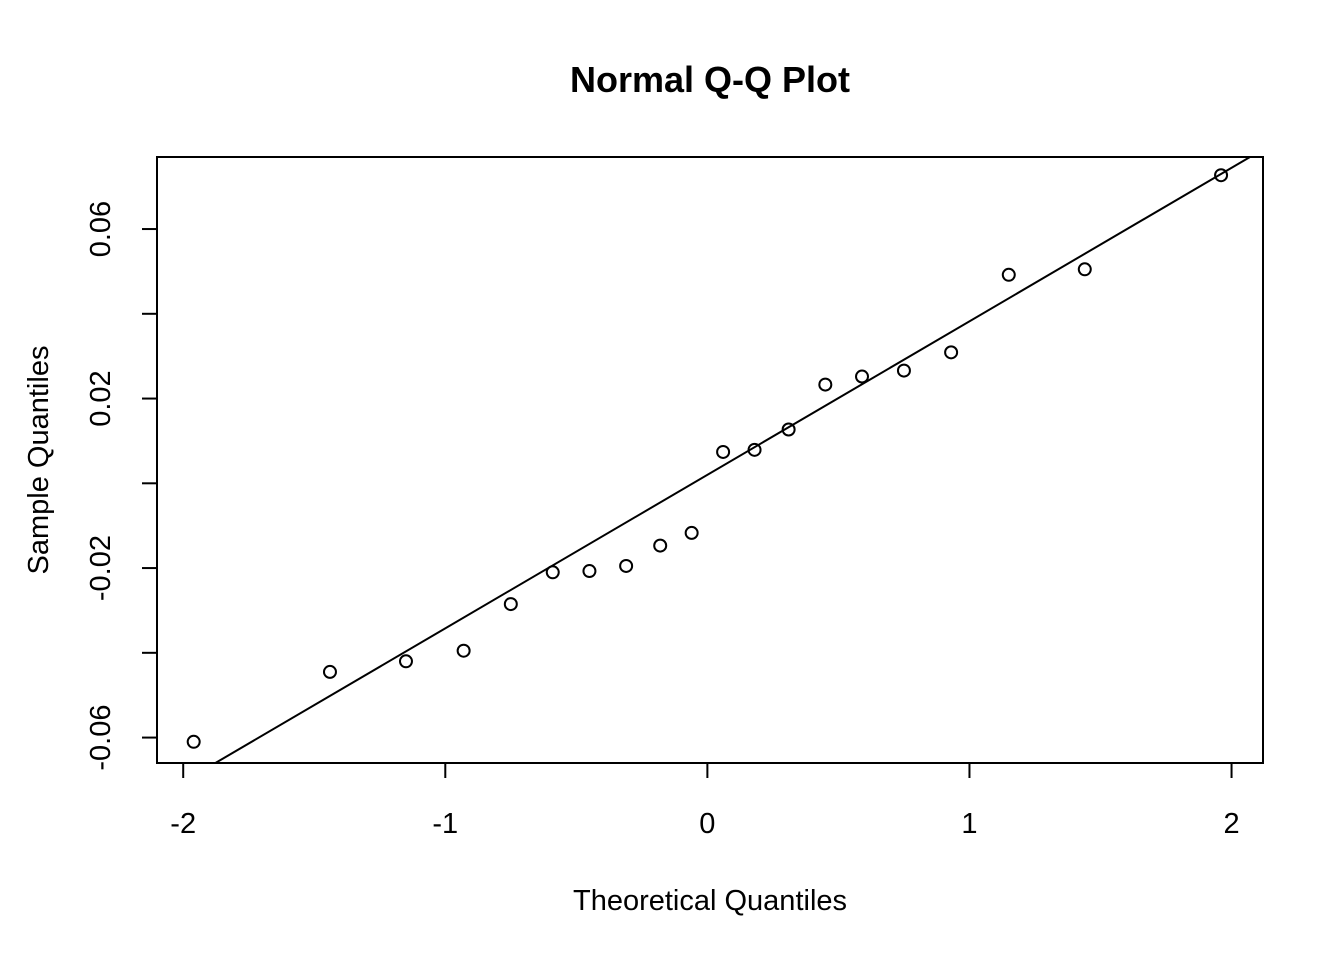  What do you see at coordinates (183, 824) in the screenshot?
I see `x-tick-label: -2` at bounding box center [183, 824].